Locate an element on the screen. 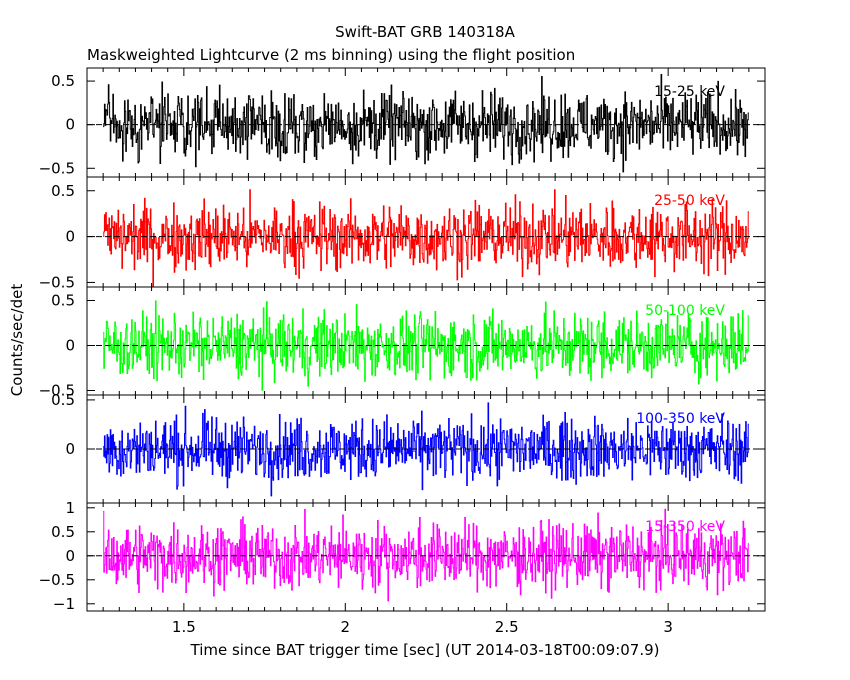  band-label: 100-350 keV is located at coordinates (680, 419).